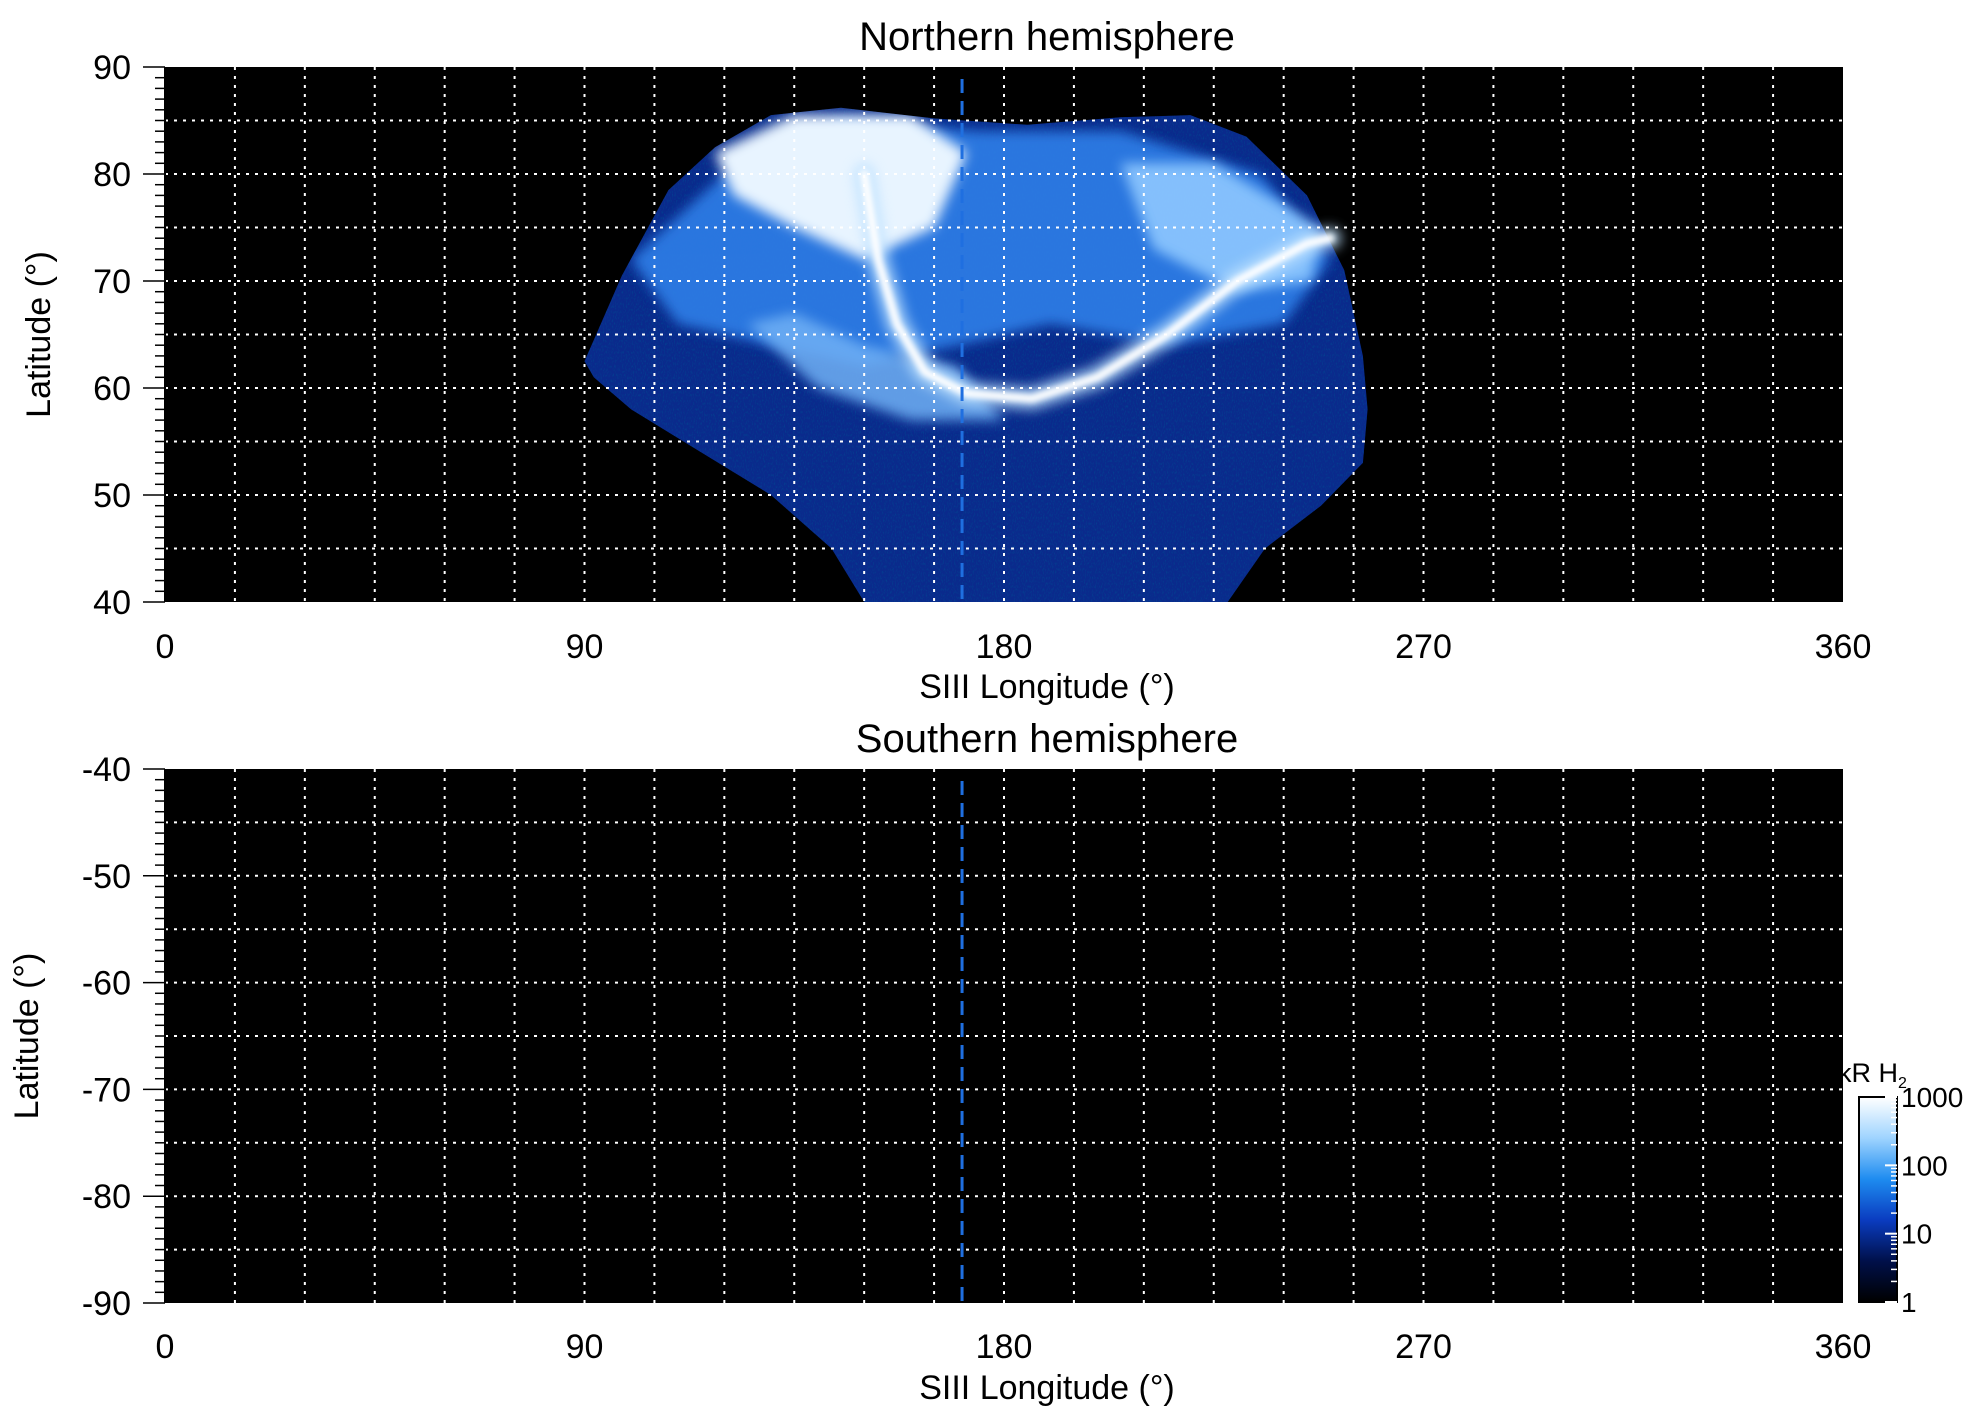  Describe the element at coordinates (112, 175) in the screenshot. I see `y-tick-label: 80` at that location.